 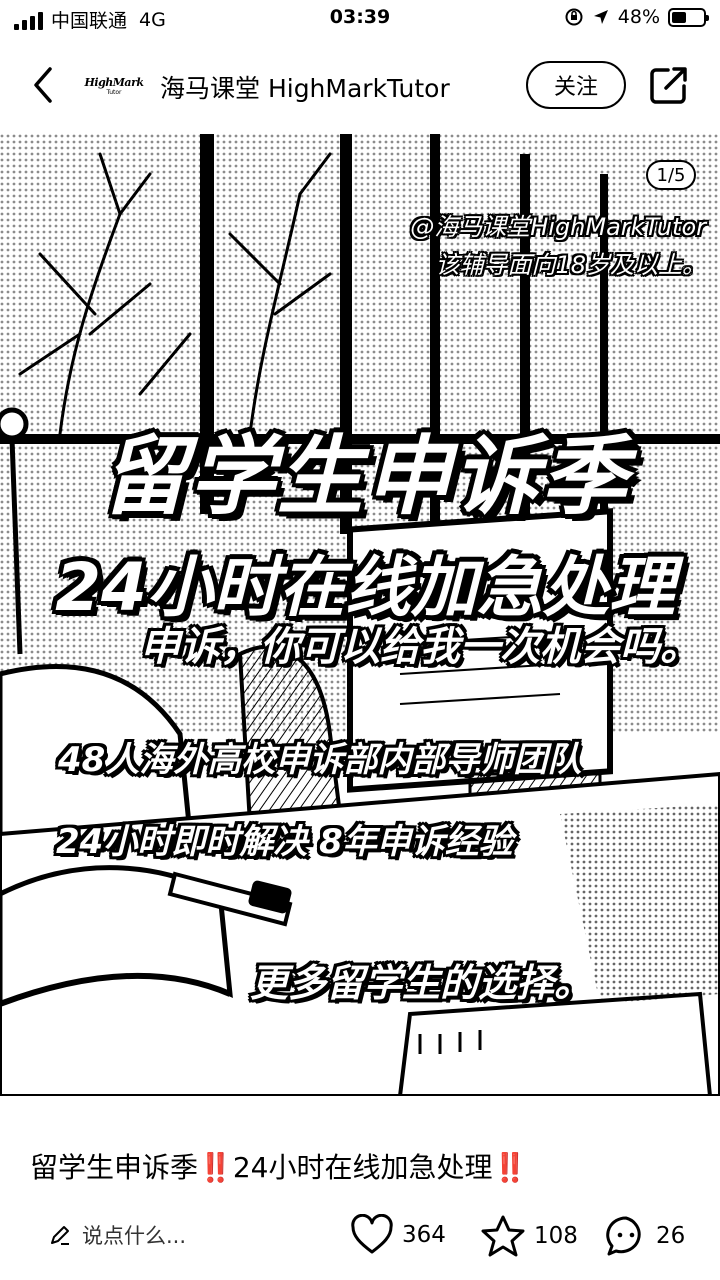 I want to click on orientation-lock-icon, so click(x=574, y=17).